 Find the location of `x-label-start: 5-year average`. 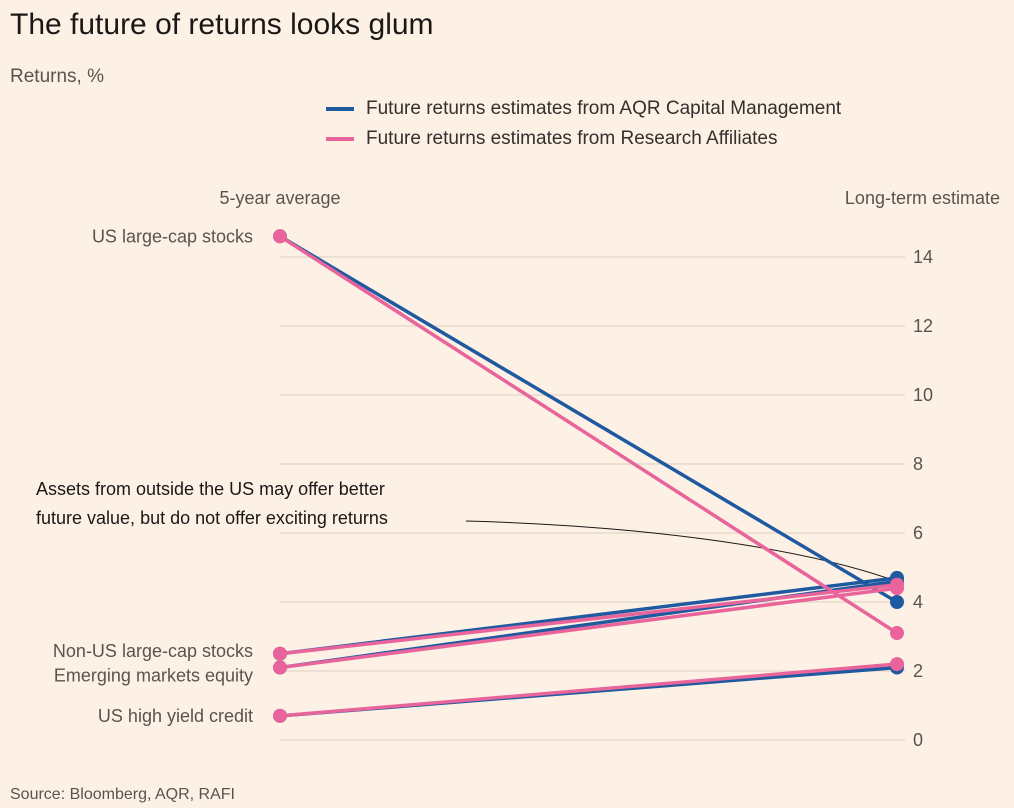

x-label-start: 5-year average is located at coordinates (279, 198).